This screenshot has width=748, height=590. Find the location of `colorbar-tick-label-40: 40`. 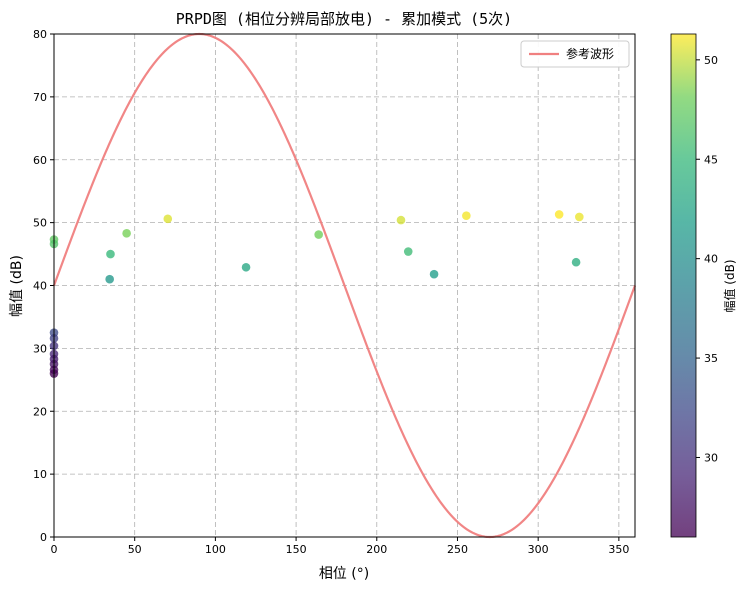

colorbar-tick-label-40: 40 is located at coordinates (711, 259).